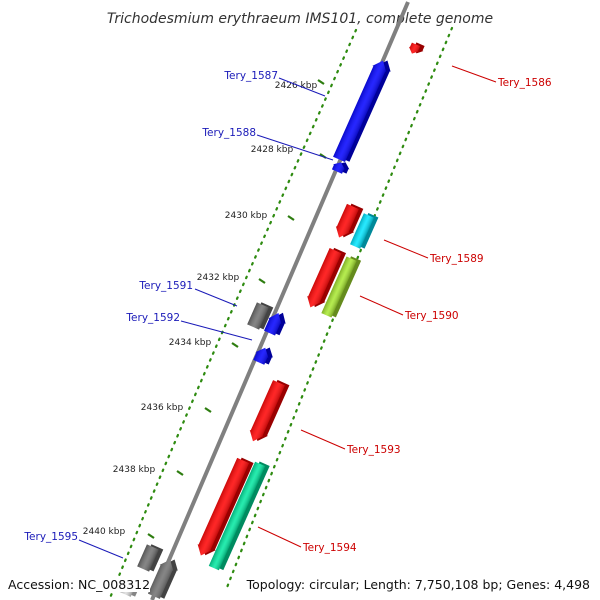 The height and width of the screenshot is (600, 600). I want to click on tick-label: 2438 kbp, so click(134, 470).